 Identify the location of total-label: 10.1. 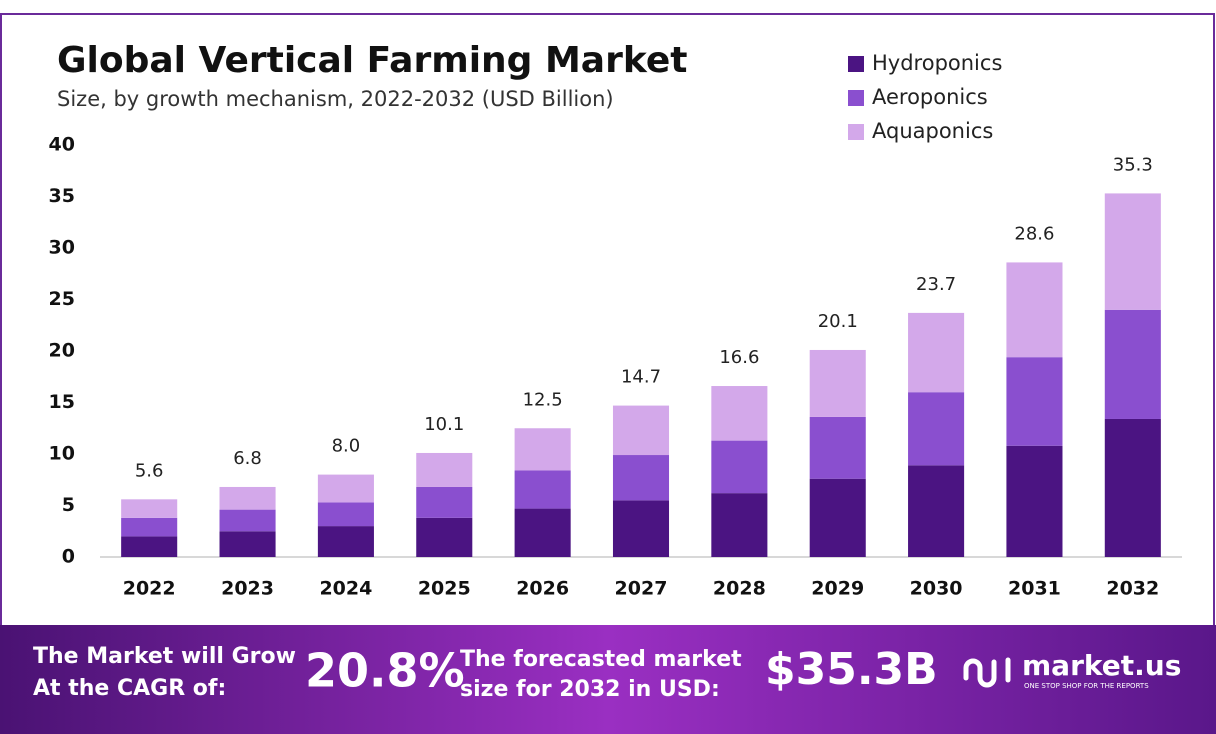
(444, 424).